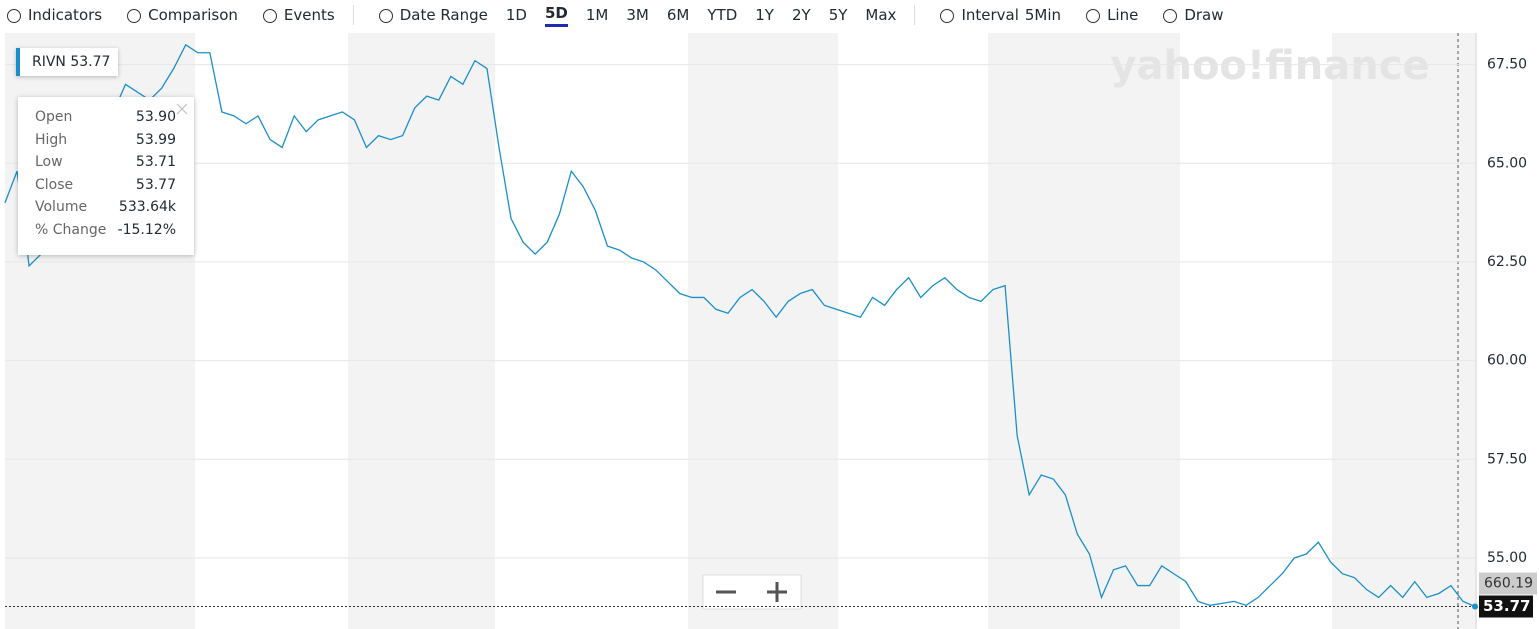  Describe the element at coordinates (1043, 15) in the screenshot. I see `interval-value: 5Min` at that location.